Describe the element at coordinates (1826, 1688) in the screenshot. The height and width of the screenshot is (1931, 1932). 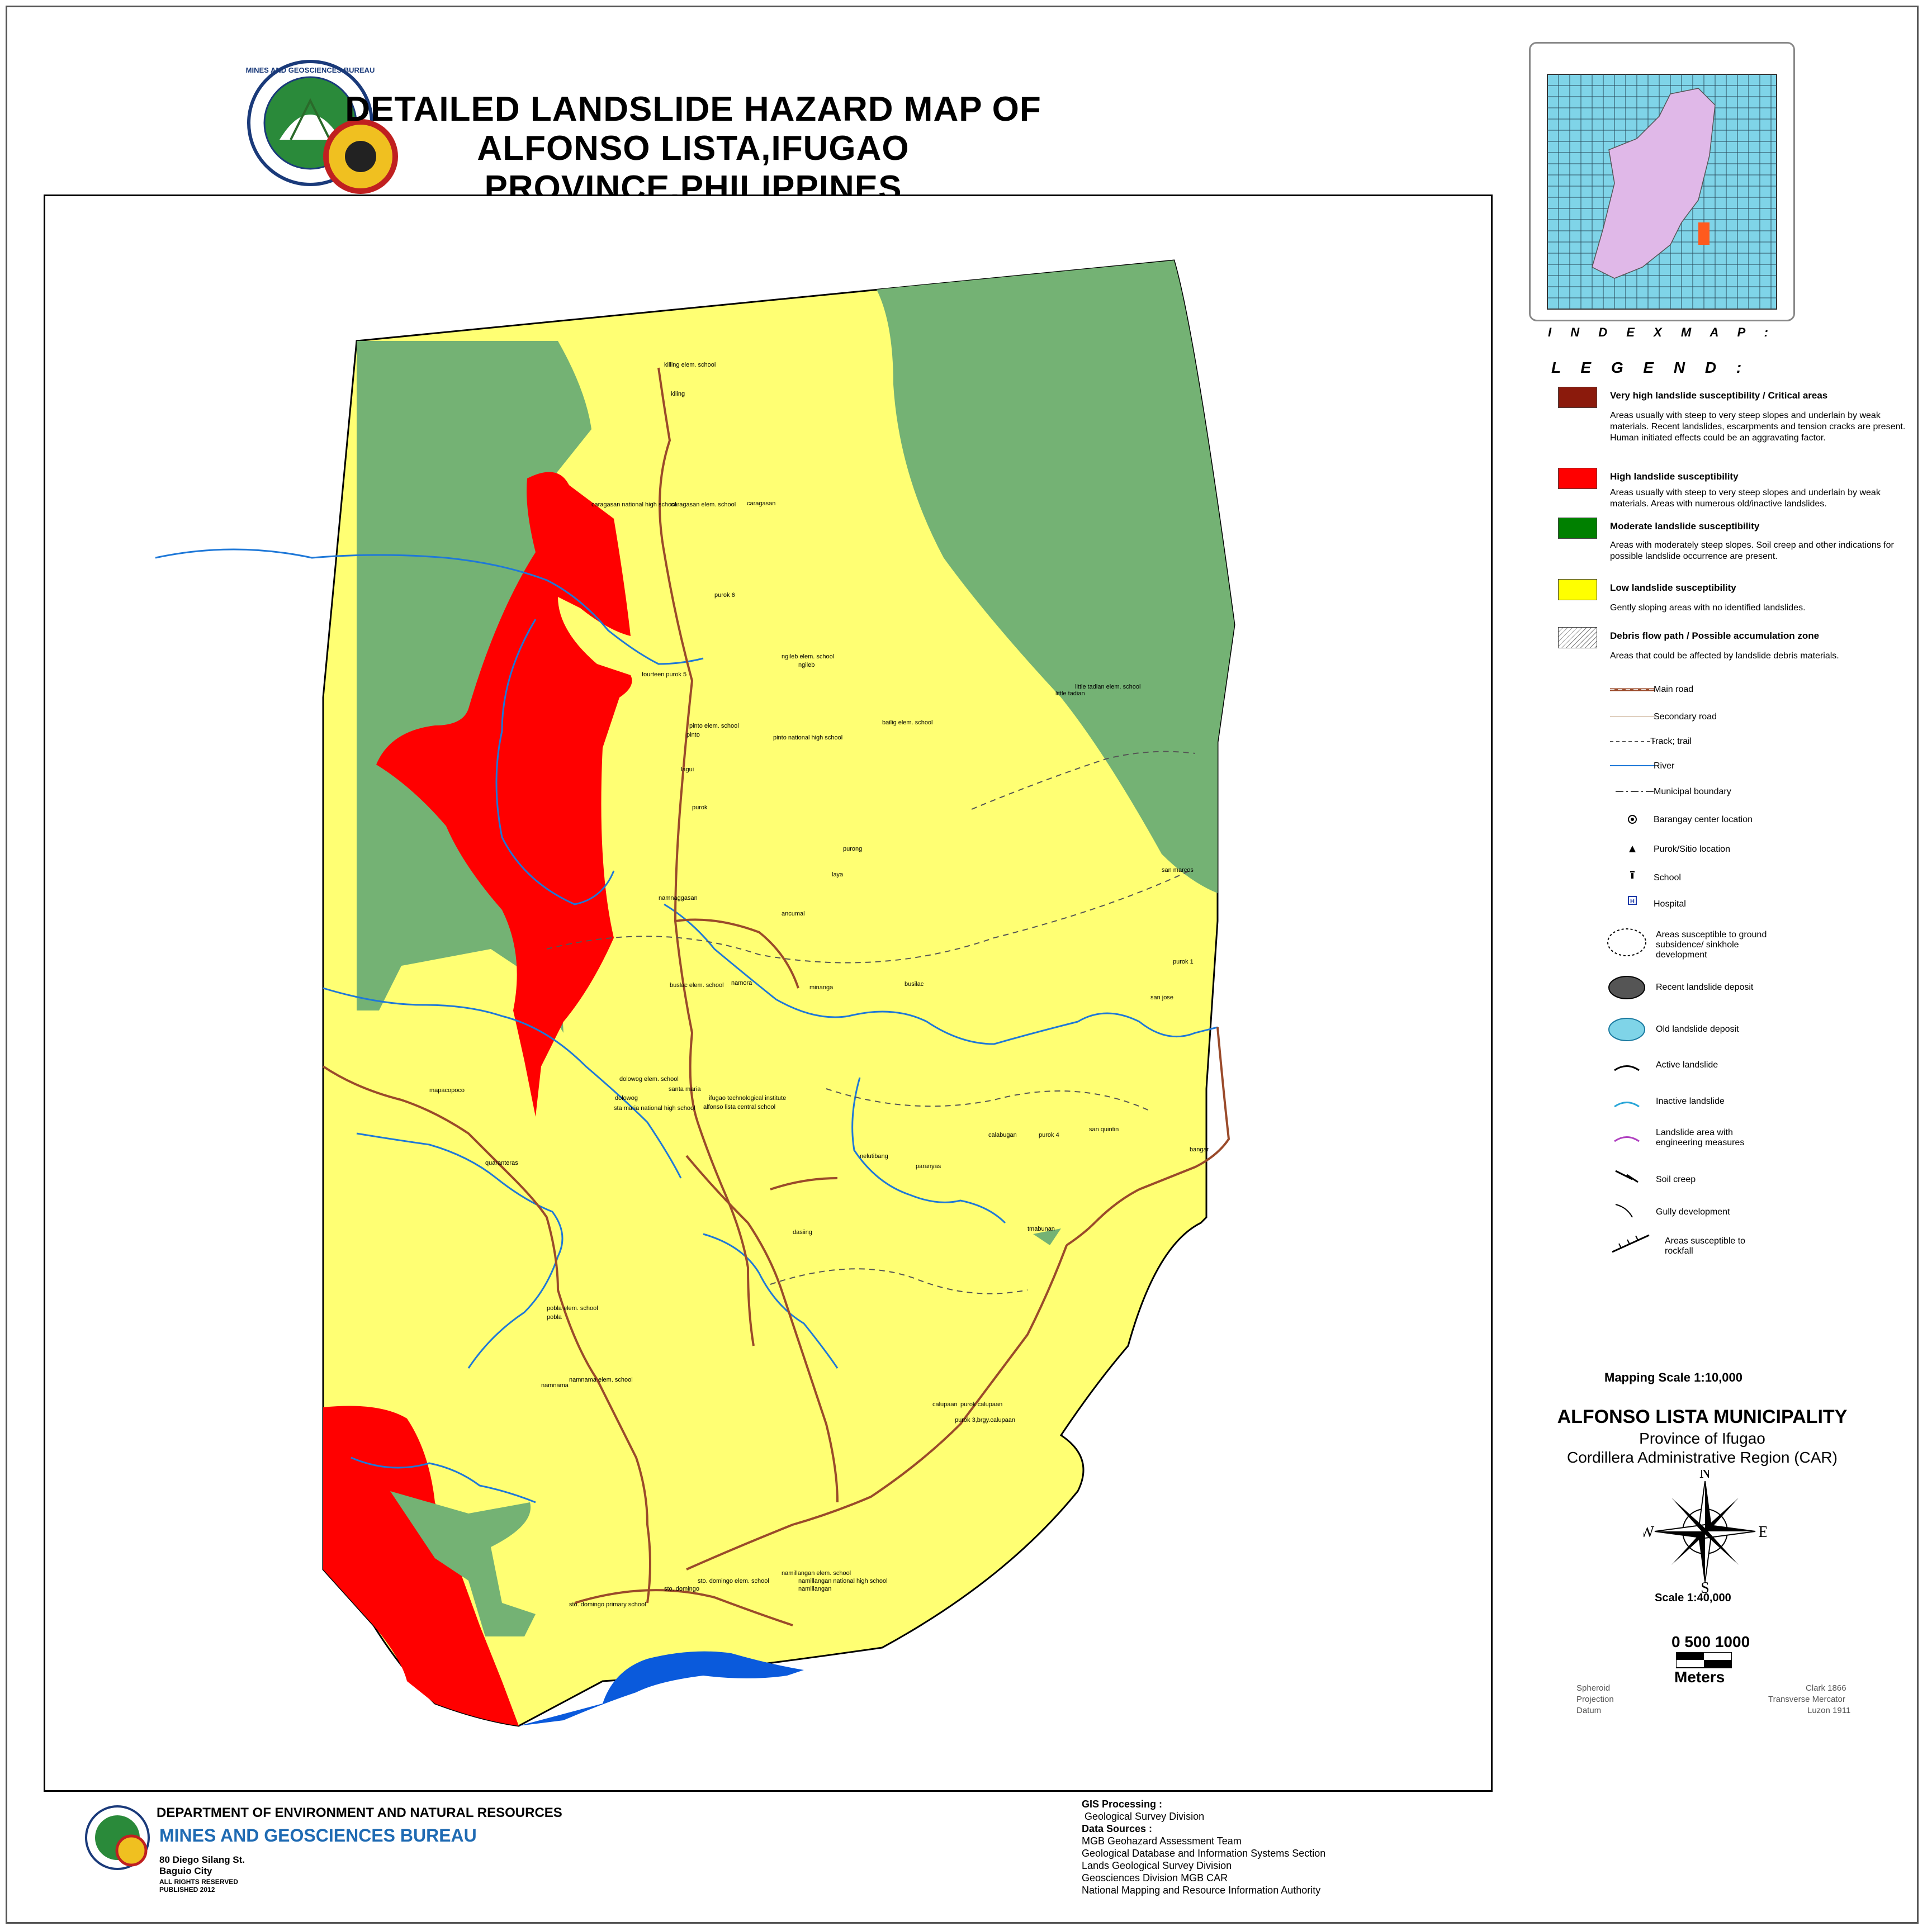
I see `projection-spheroid-value: Clark 1866` at that location.